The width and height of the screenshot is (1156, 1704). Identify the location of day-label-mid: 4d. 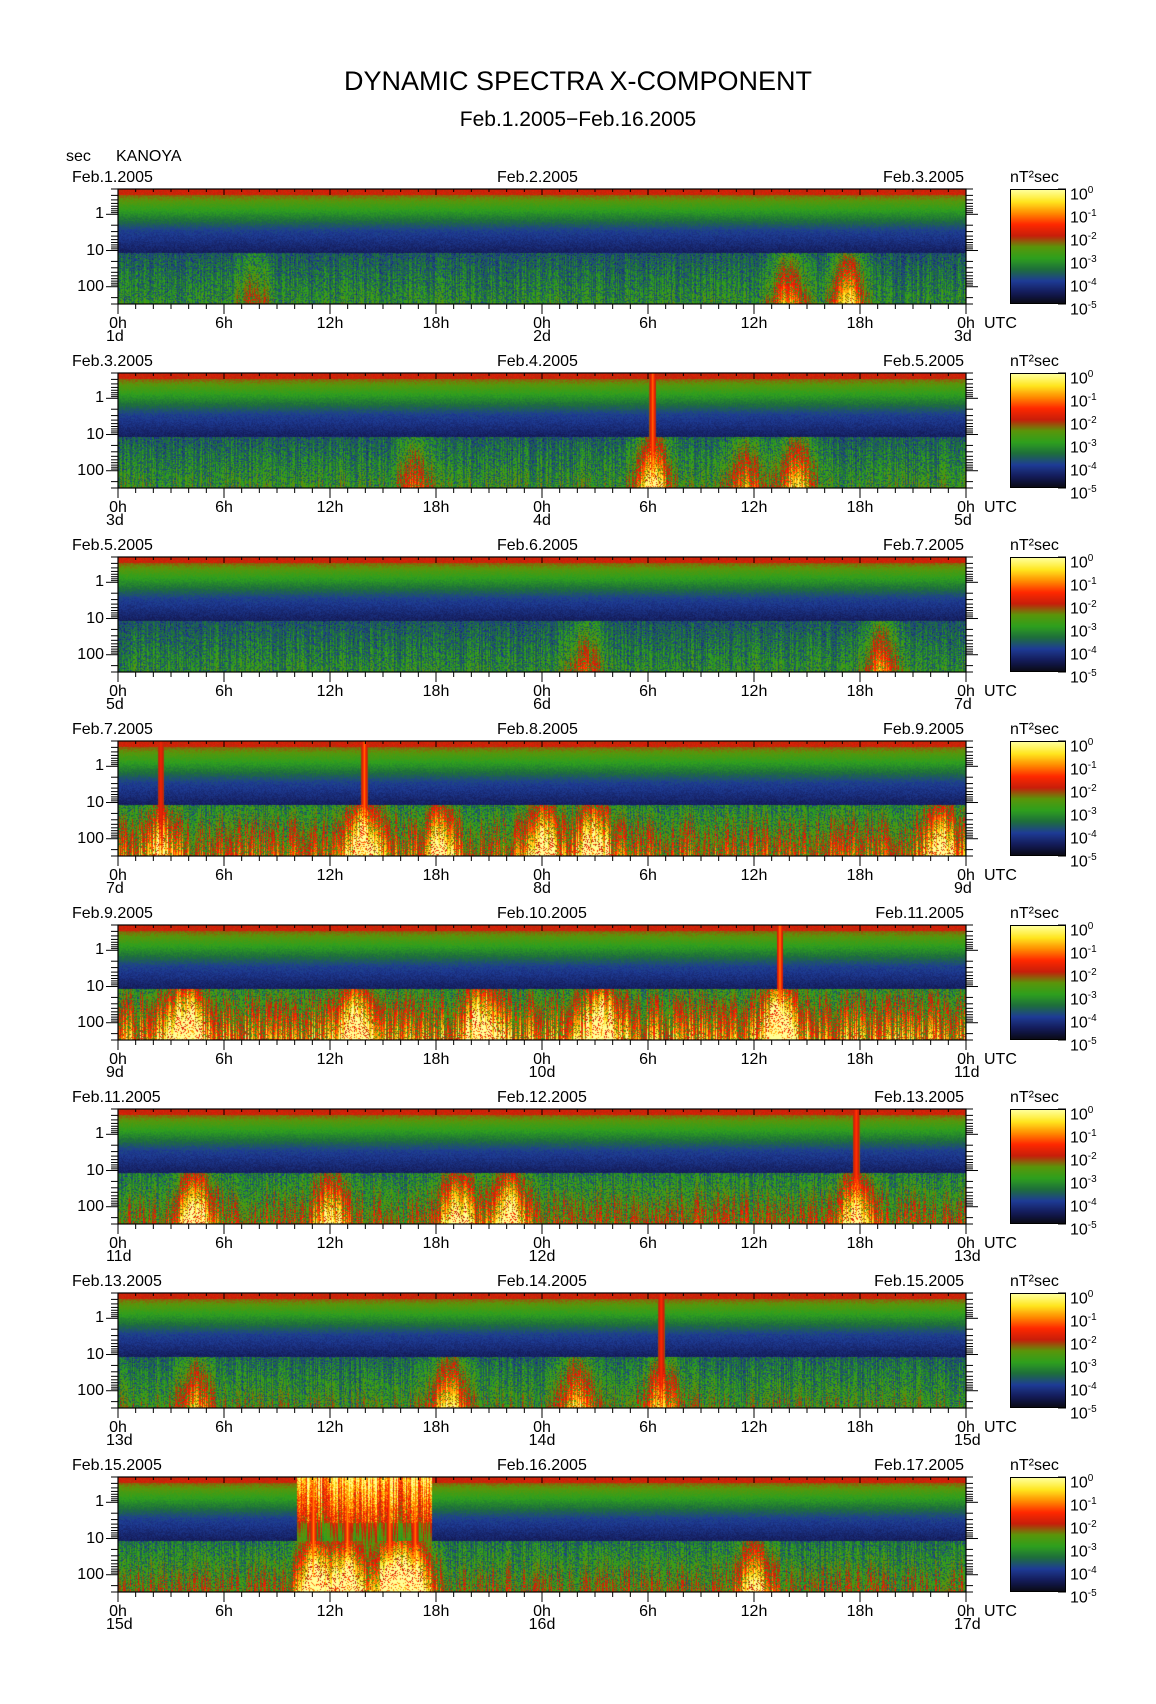
(542, 520).